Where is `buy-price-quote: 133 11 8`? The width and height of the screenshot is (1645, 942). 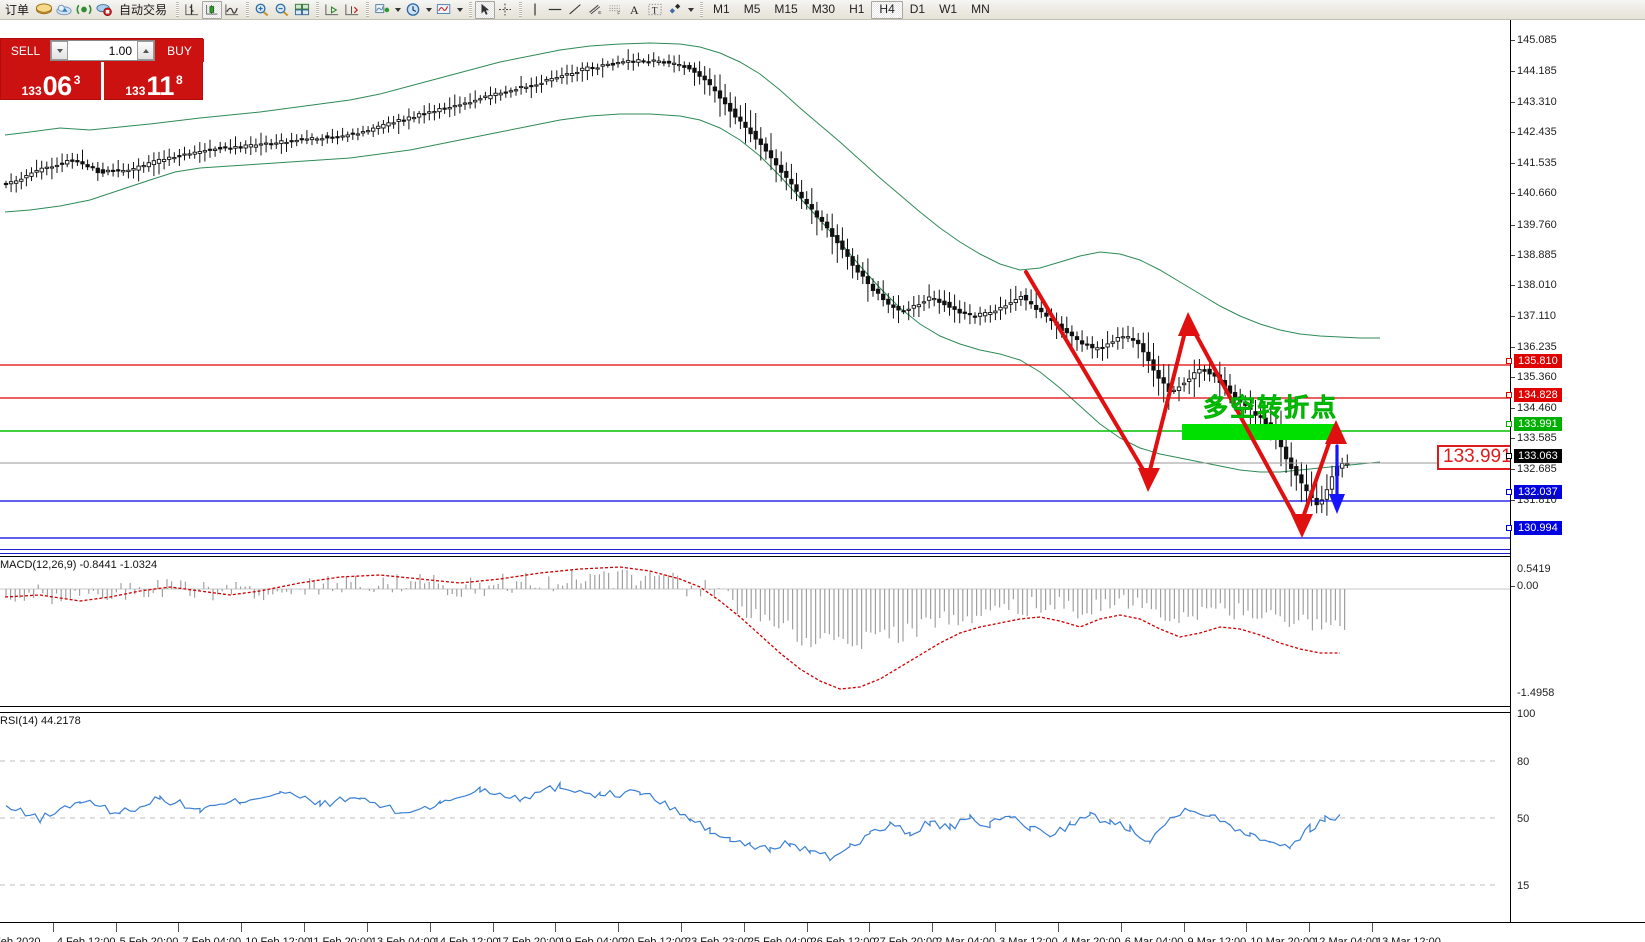
buy-price-quote: 133 11 8 is located at coordinates (152, 81).